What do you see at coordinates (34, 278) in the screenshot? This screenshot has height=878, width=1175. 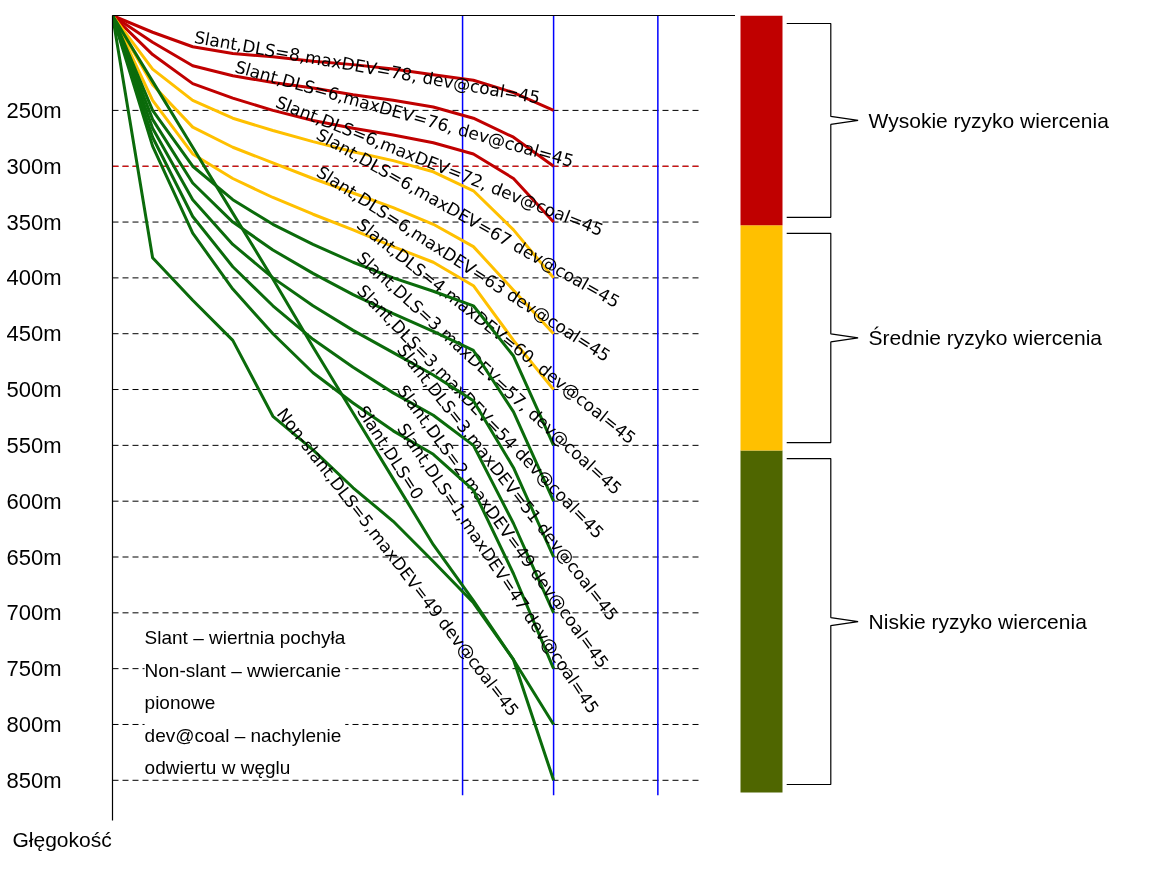 I see `y-tick-label: 400m` at bounding box center [34, 278].